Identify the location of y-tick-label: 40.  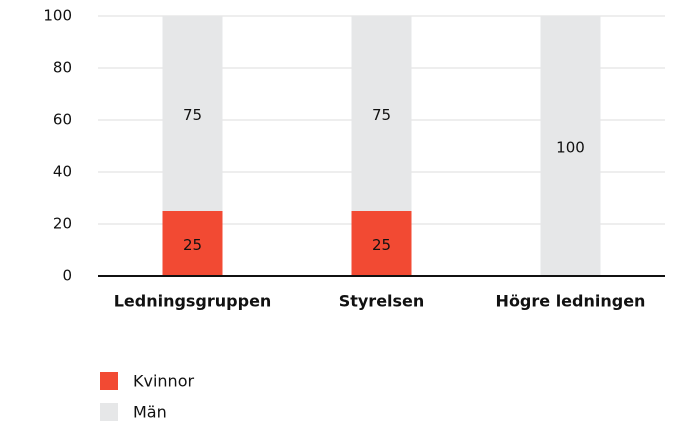
(62, 172).